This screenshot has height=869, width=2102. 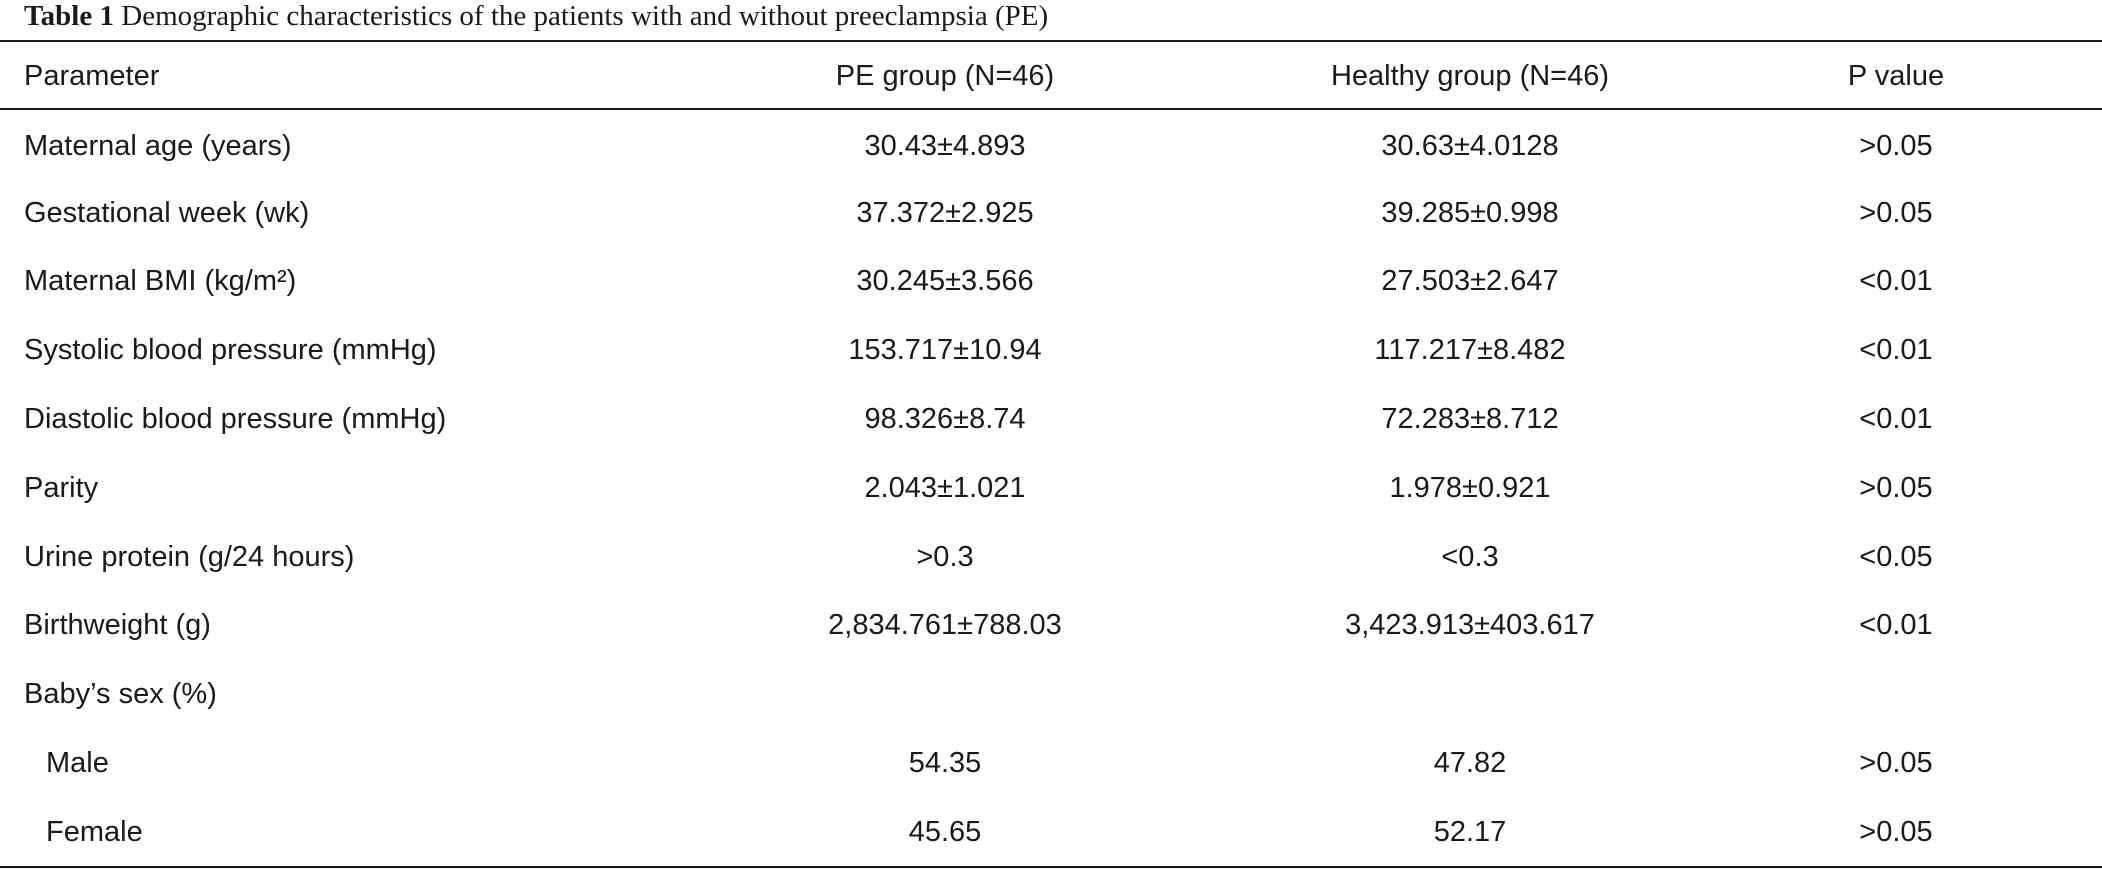 What do you see at coordinates (167, 212) in the screenshot?
I see `cell-parameter: Gestational week (wk)` at bounding box center [167, 212].